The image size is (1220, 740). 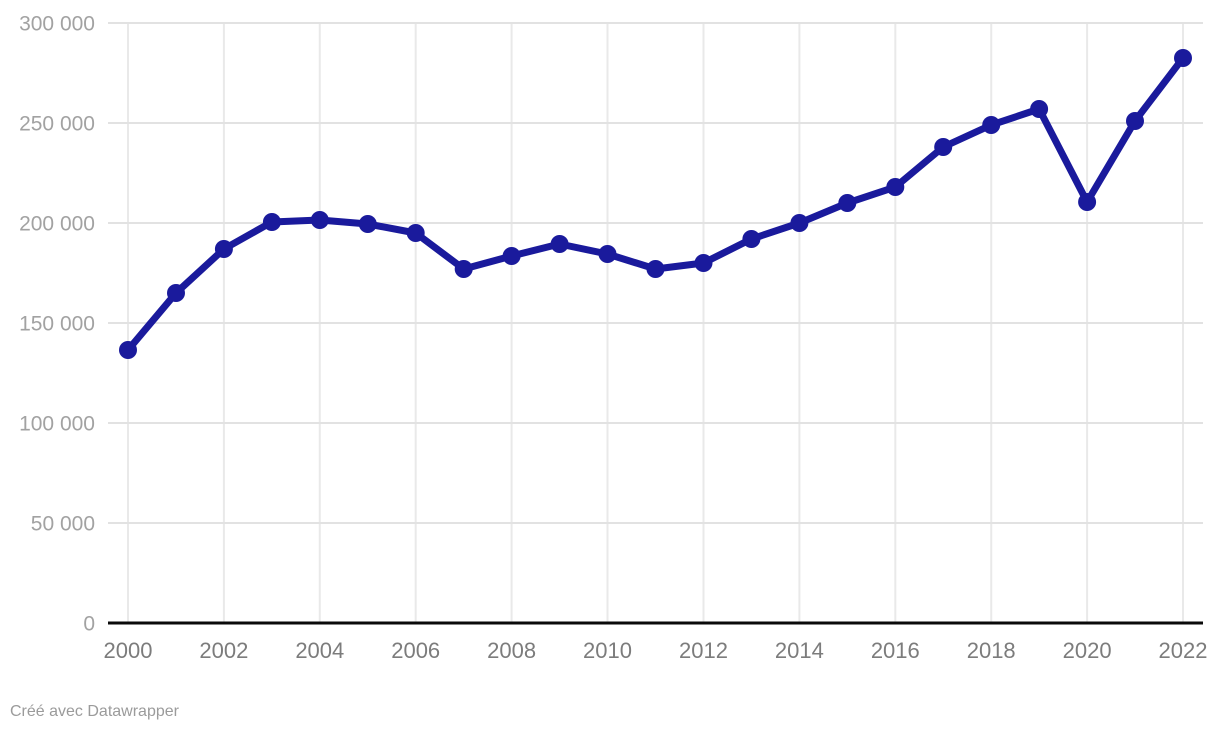 I want to click on x-tick-label: 2004, so click(x=319, y=650).